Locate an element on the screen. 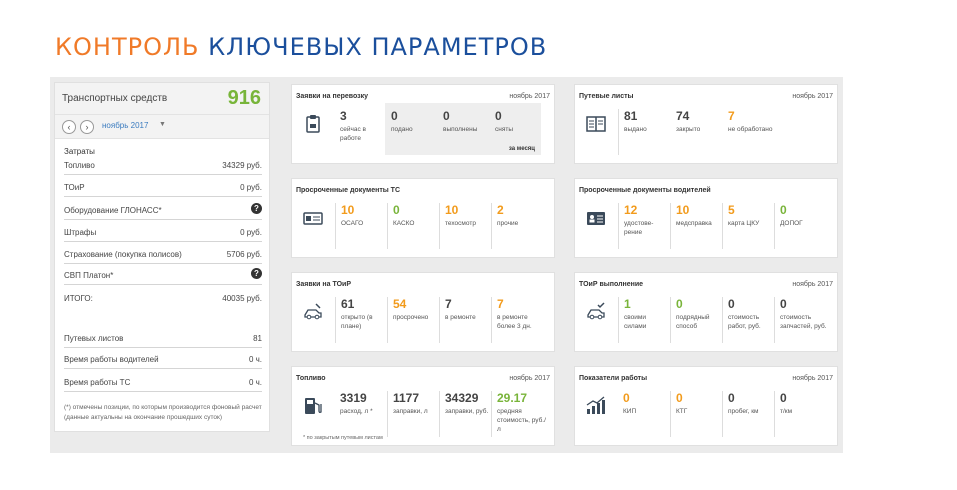 This screenshot has width=957, height=490. page-title-accent: КОНТРОЛЬ is located at coordinates (132, 47).